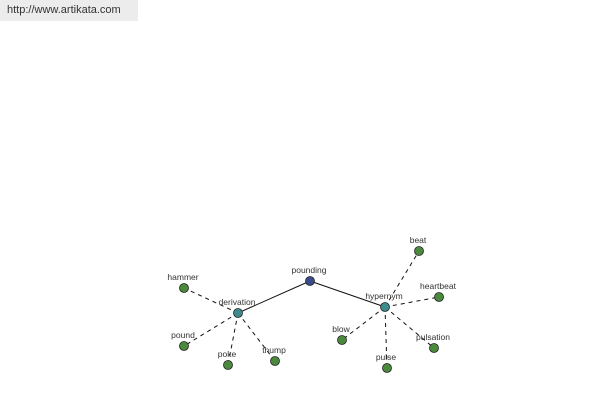 The width and height of the screenshot is (600, 400). Describe the element at coordinates (237, 302) in the screenshot. I see `node-label: derivation` at that location.